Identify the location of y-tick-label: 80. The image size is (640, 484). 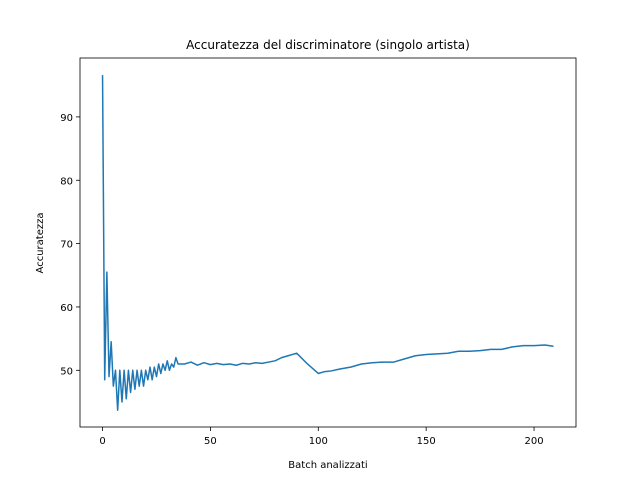
(66, 181).